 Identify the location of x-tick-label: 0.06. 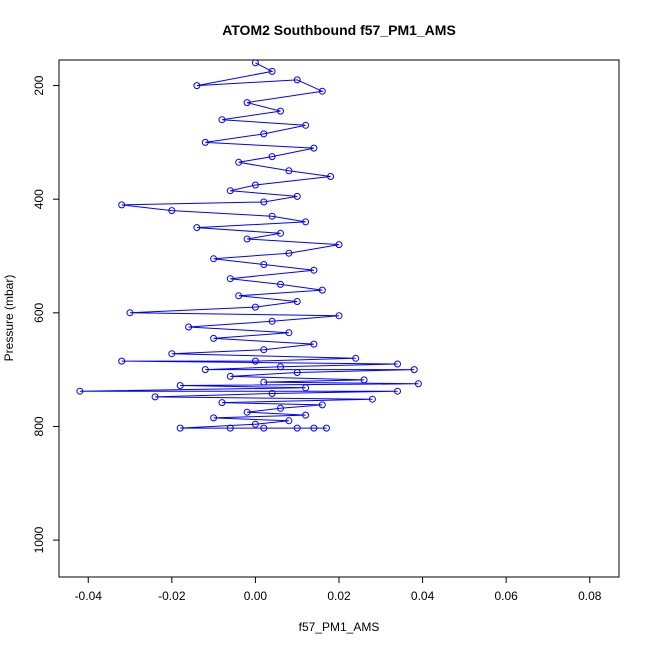
(506, 596).